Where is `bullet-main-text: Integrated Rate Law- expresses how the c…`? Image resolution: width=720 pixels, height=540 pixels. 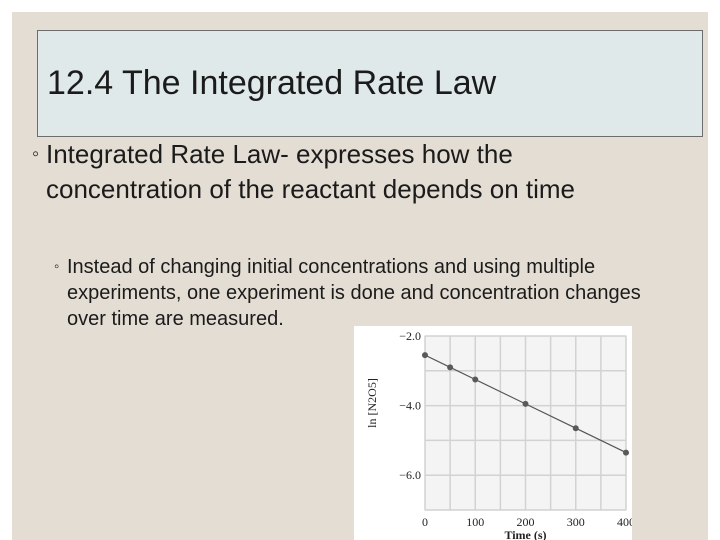 bullet-main-text: Integrated Rate Law- expresses how the c… is located at coordinates (311, 171).